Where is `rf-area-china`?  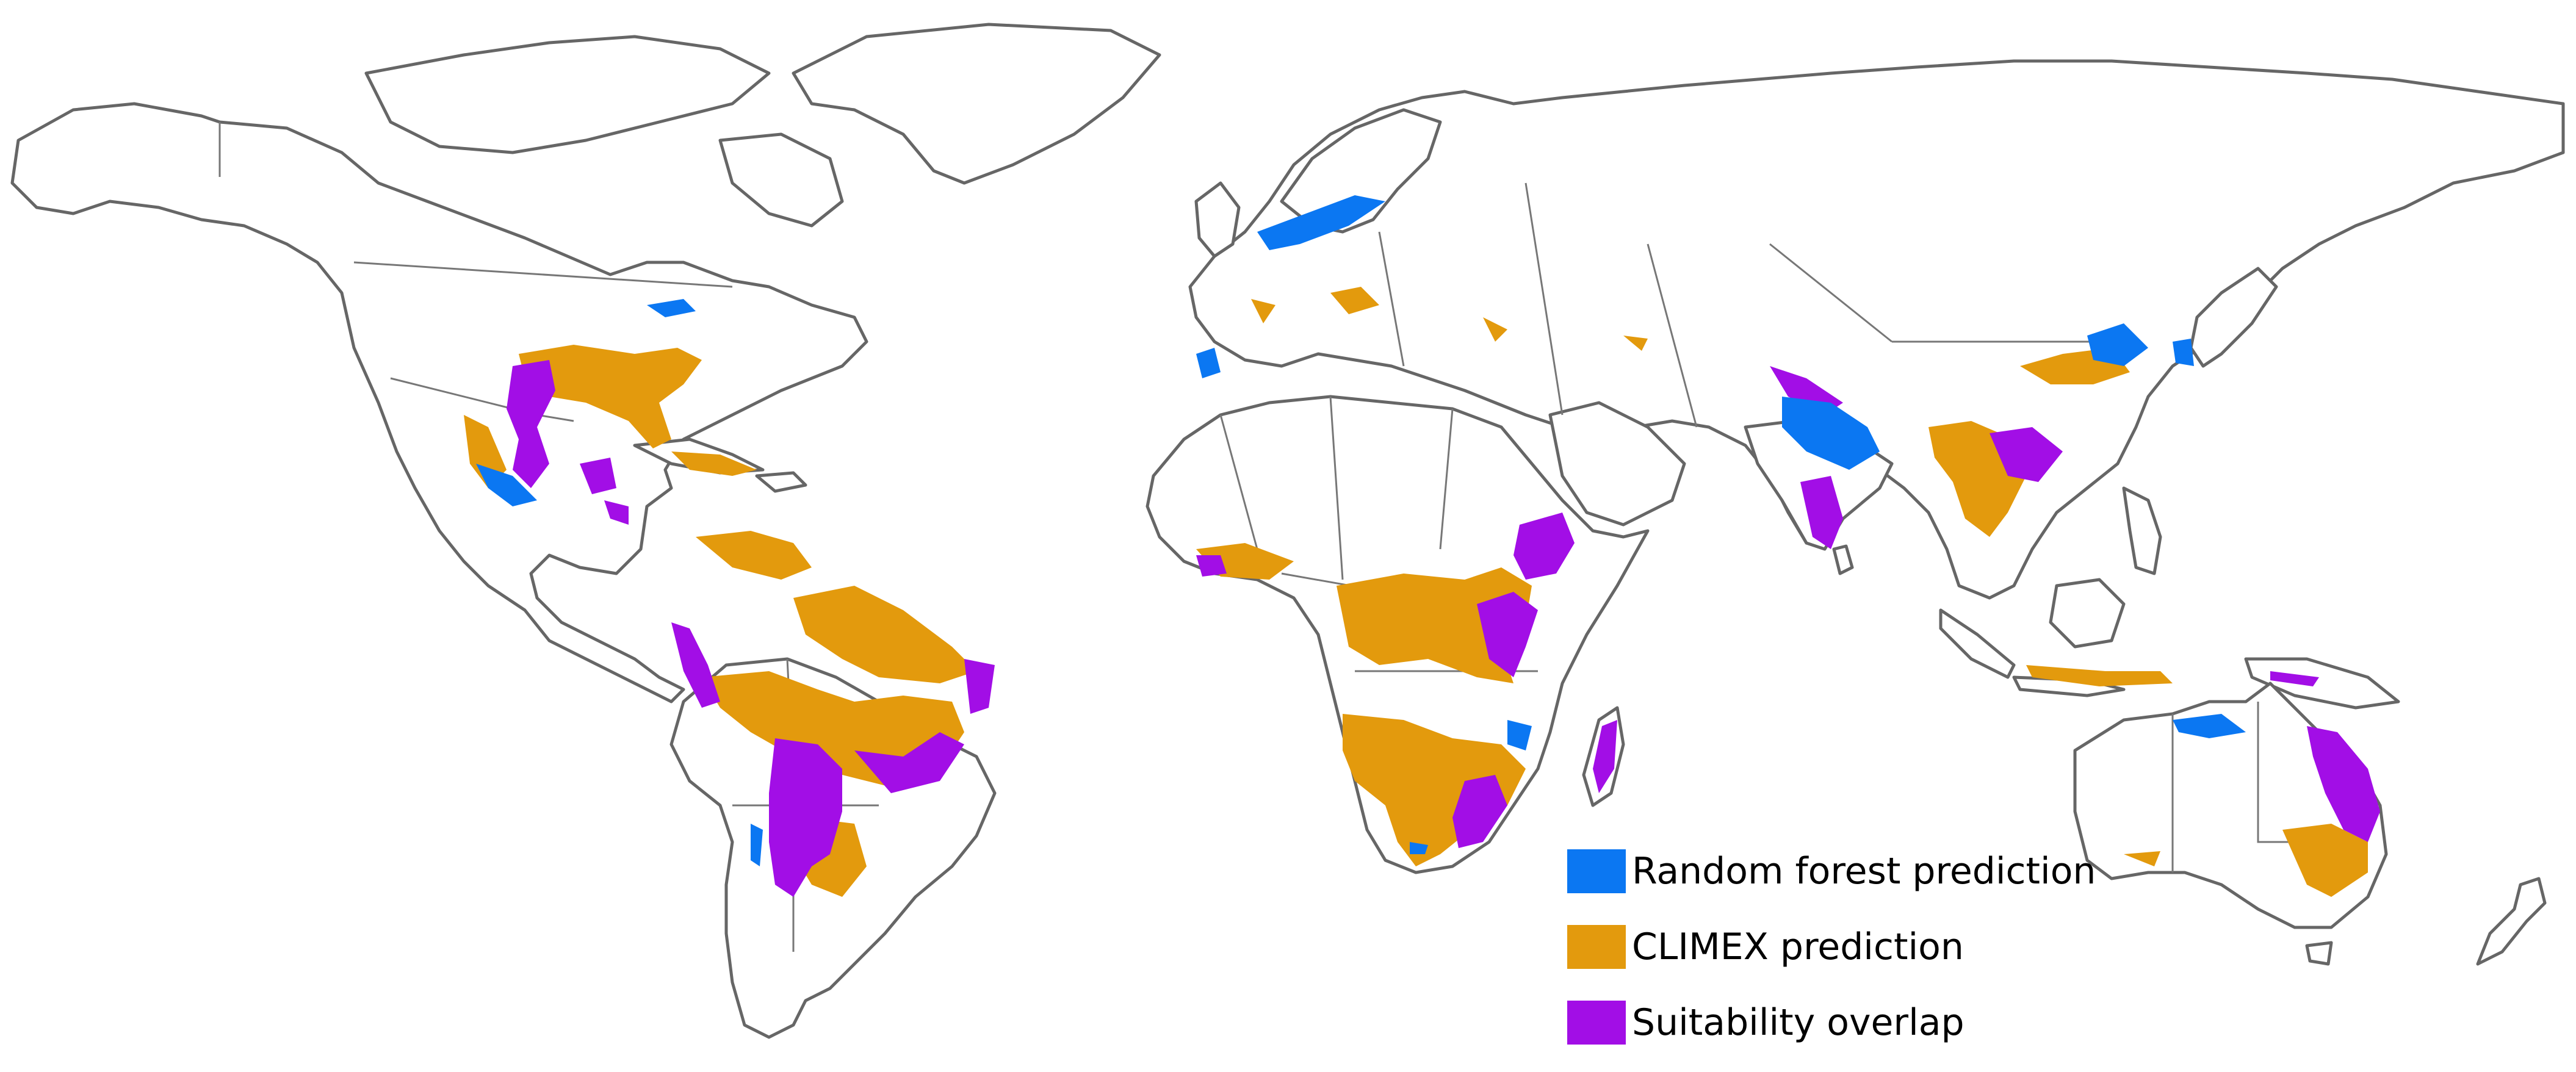 rf-area-china is located at coordinates (2117, 344).